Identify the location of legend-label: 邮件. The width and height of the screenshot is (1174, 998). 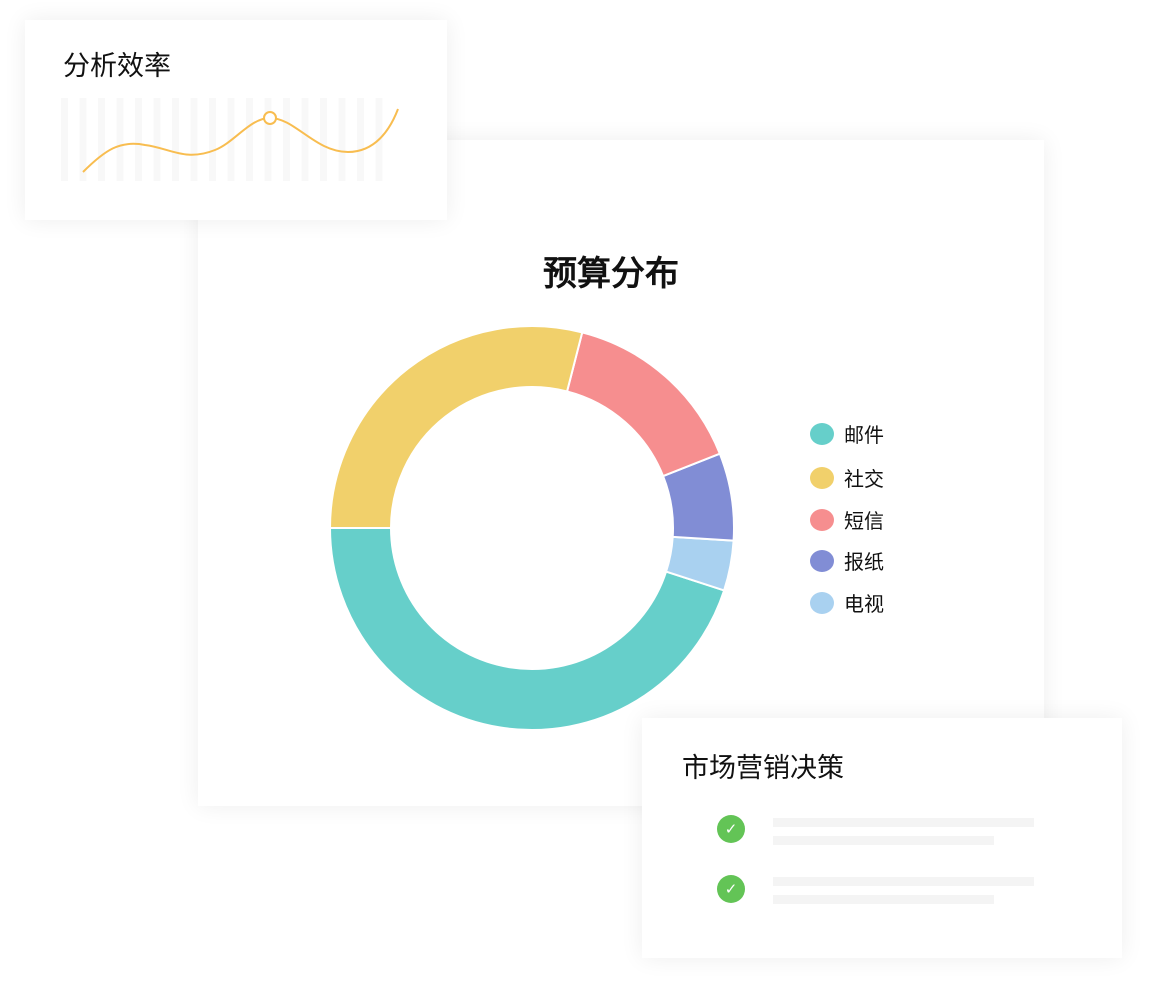
(864, 435).